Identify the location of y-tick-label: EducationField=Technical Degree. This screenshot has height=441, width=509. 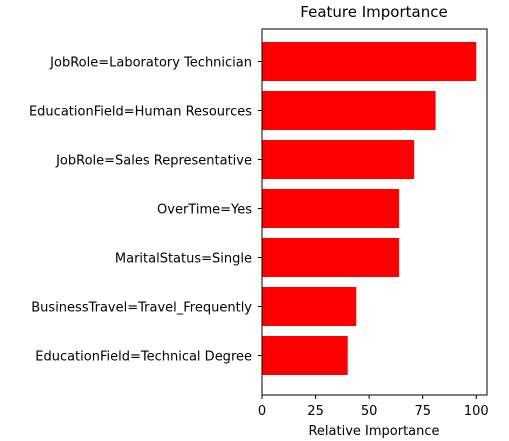
(143, 357).